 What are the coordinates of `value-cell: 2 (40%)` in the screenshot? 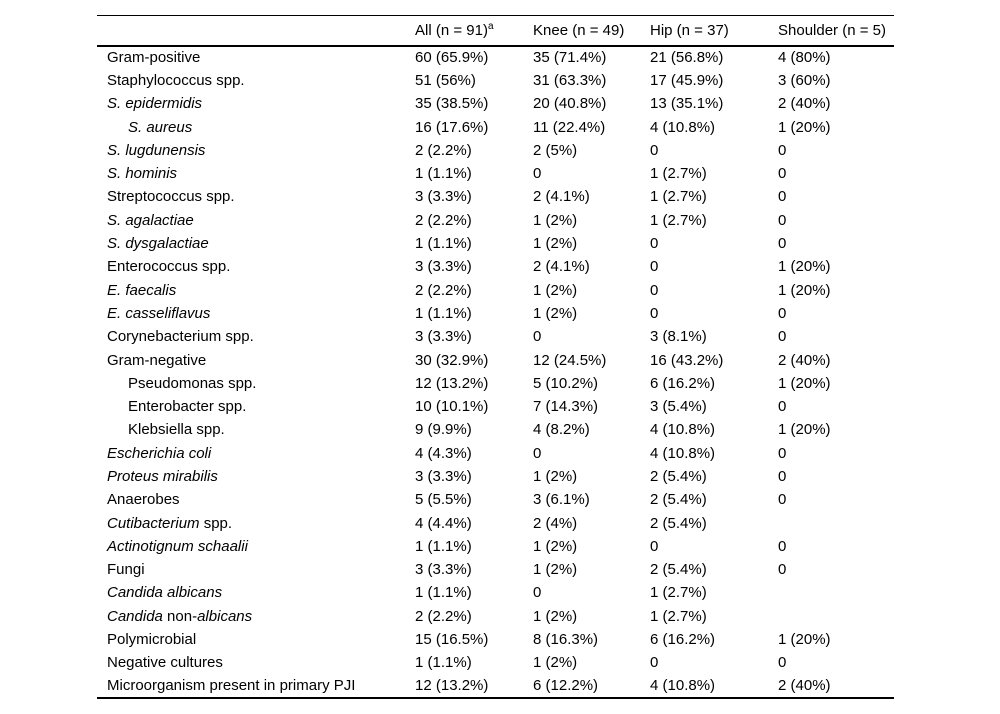 It's located at (804, 360).